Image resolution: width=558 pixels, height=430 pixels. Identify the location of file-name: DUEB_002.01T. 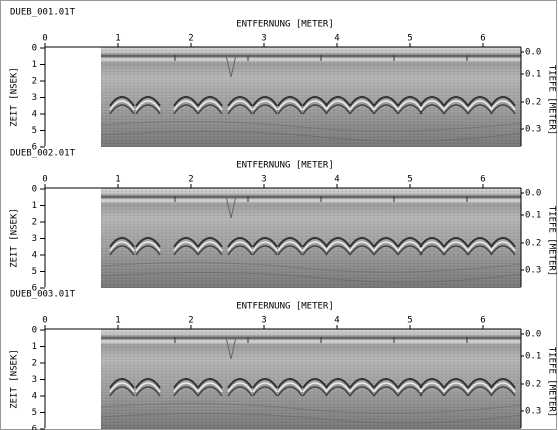
(43, 154).